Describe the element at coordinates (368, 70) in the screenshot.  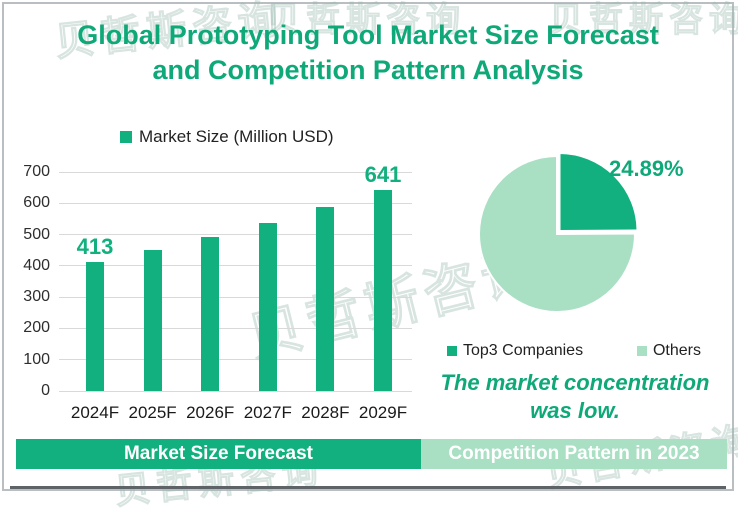
I see `title-line-2: and Competition Pattern Analysis` at that location.